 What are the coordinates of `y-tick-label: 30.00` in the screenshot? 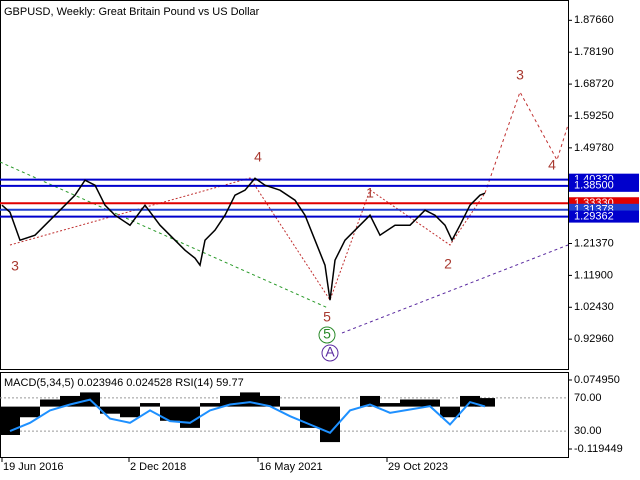 It's located at (588, 431).